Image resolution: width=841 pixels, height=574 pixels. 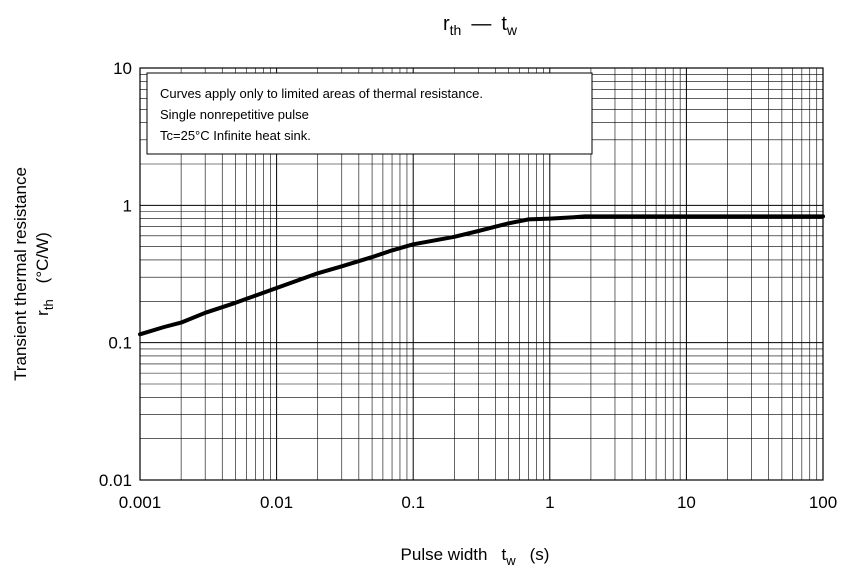 I want to click on x-axis-label: Pulse width tw (s), so click(x=475, y=556).